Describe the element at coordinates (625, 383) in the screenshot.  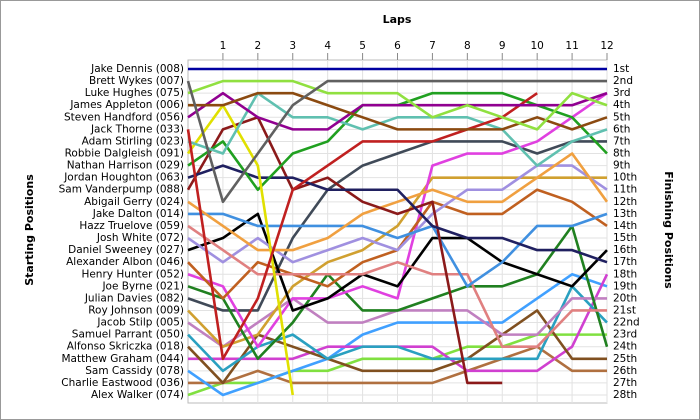
I see `y2-tick-label: 27th` at that location.